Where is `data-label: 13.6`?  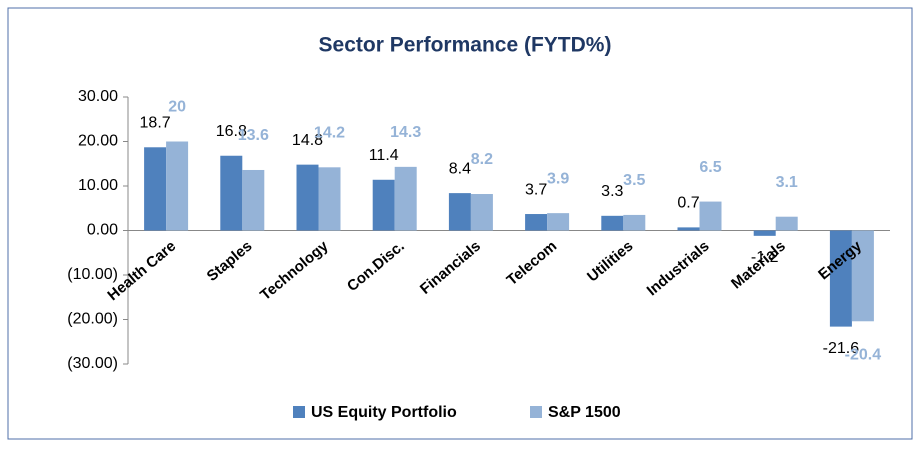 data-label: 13.6 is located at coordinates (253, 135).